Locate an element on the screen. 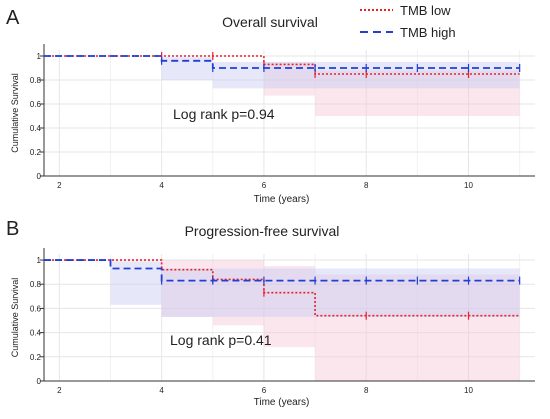 This screenshot has height=419, width=550. legend: TMB low TMB high is located at coordinates (408, 21).